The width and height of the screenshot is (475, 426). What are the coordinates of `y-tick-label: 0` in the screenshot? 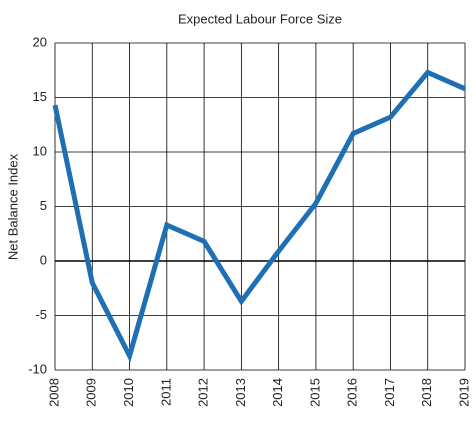 It's located at (43, 259).